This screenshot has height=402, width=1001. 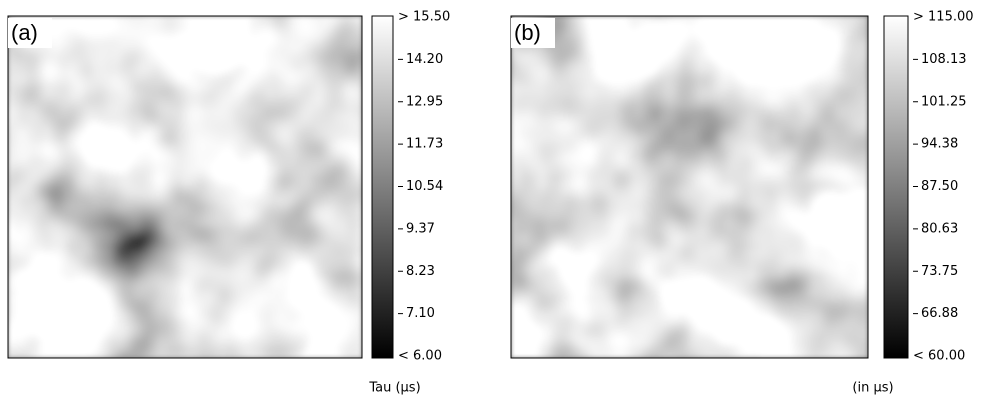 I want to click on colorbar-unit: (in μs), so click(x=872, y=388).